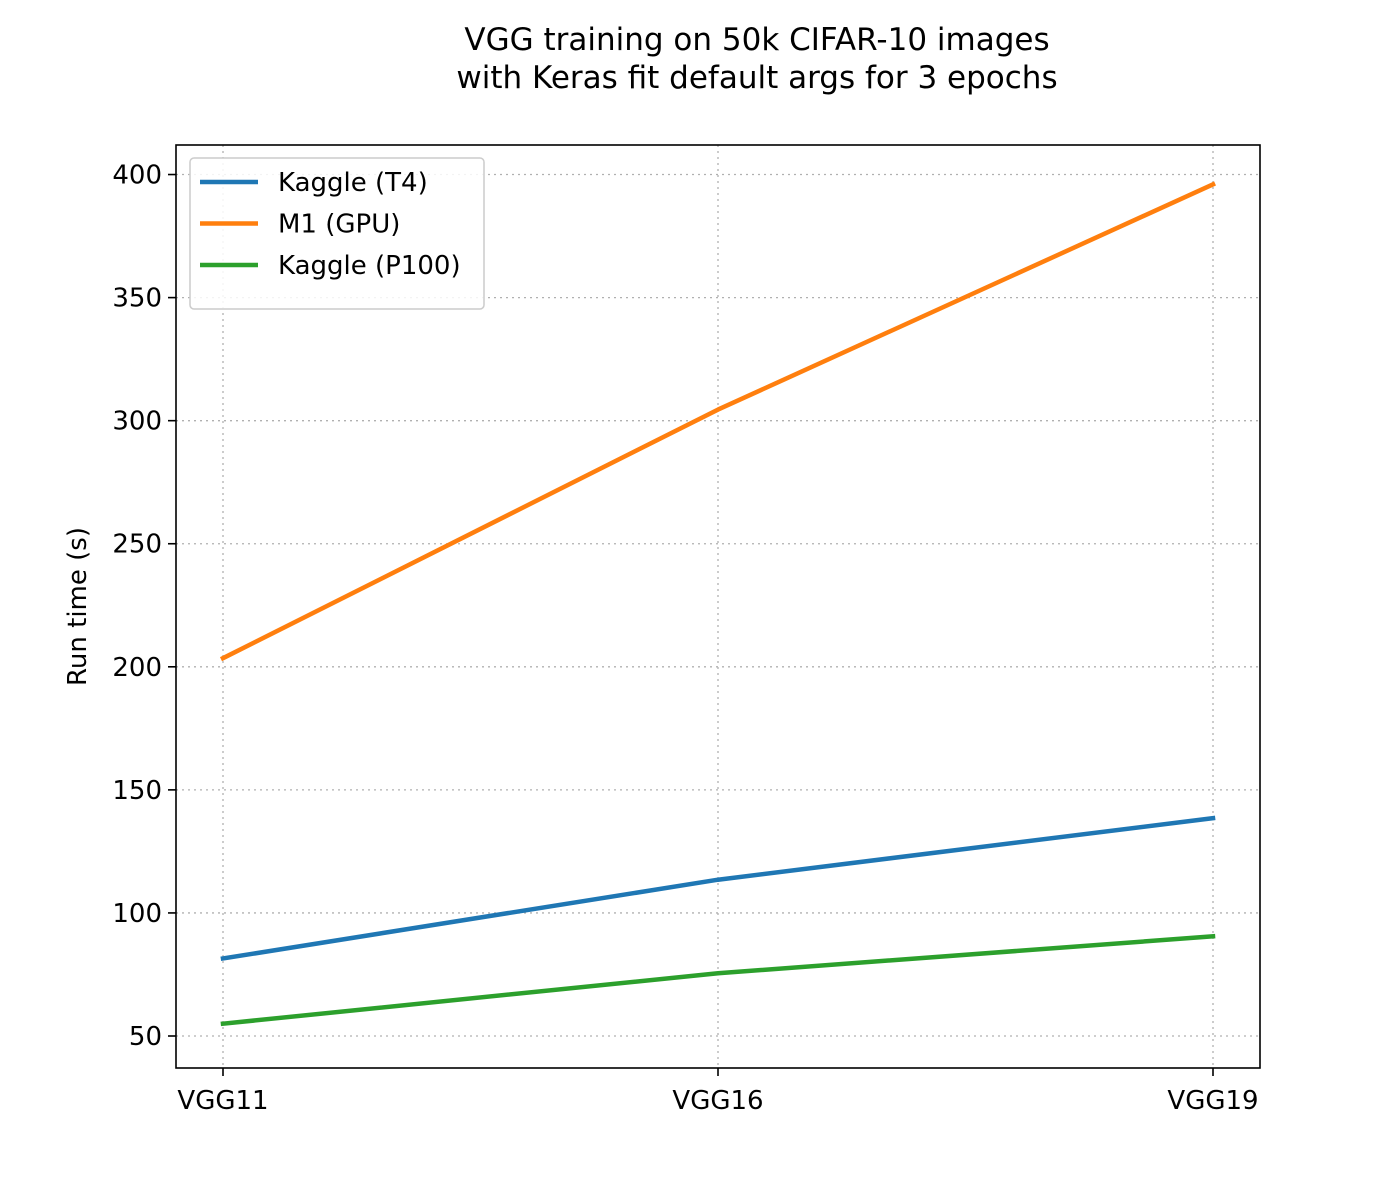 The width and height of the screenshot is (1400, 1200). What do you see at coordinates (1212, 1101) in the screenshot?
I see `x-tick-label: VGG19` at bounding box center [1212, 1101].